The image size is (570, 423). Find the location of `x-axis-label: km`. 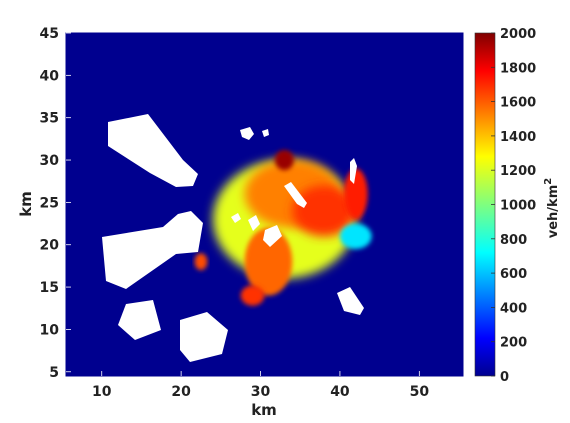

x-axis-label: km is located at coordinates (264, 410).